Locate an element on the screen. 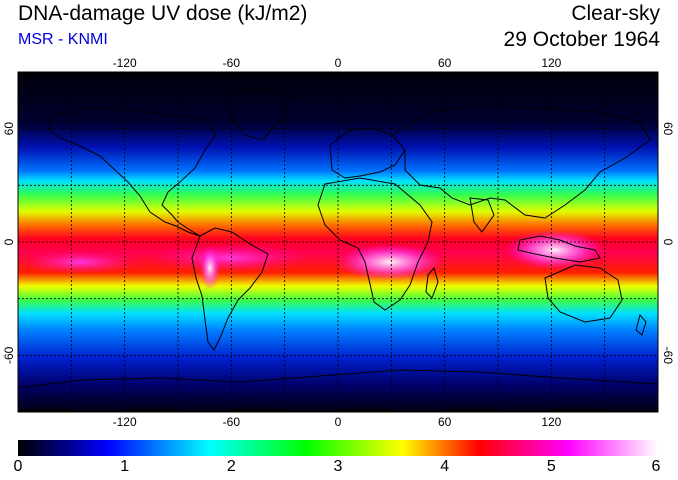  lon-tick-bottom-3: 60 is located at coordinates (445, 422).